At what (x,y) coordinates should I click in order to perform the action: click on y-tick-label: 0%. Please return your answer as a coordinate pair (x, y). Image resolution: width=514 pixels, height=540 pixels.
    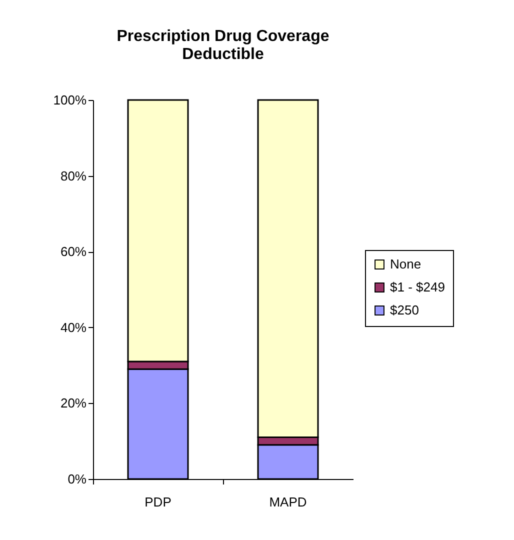
    Looking at the image, I should click on (77, 479).